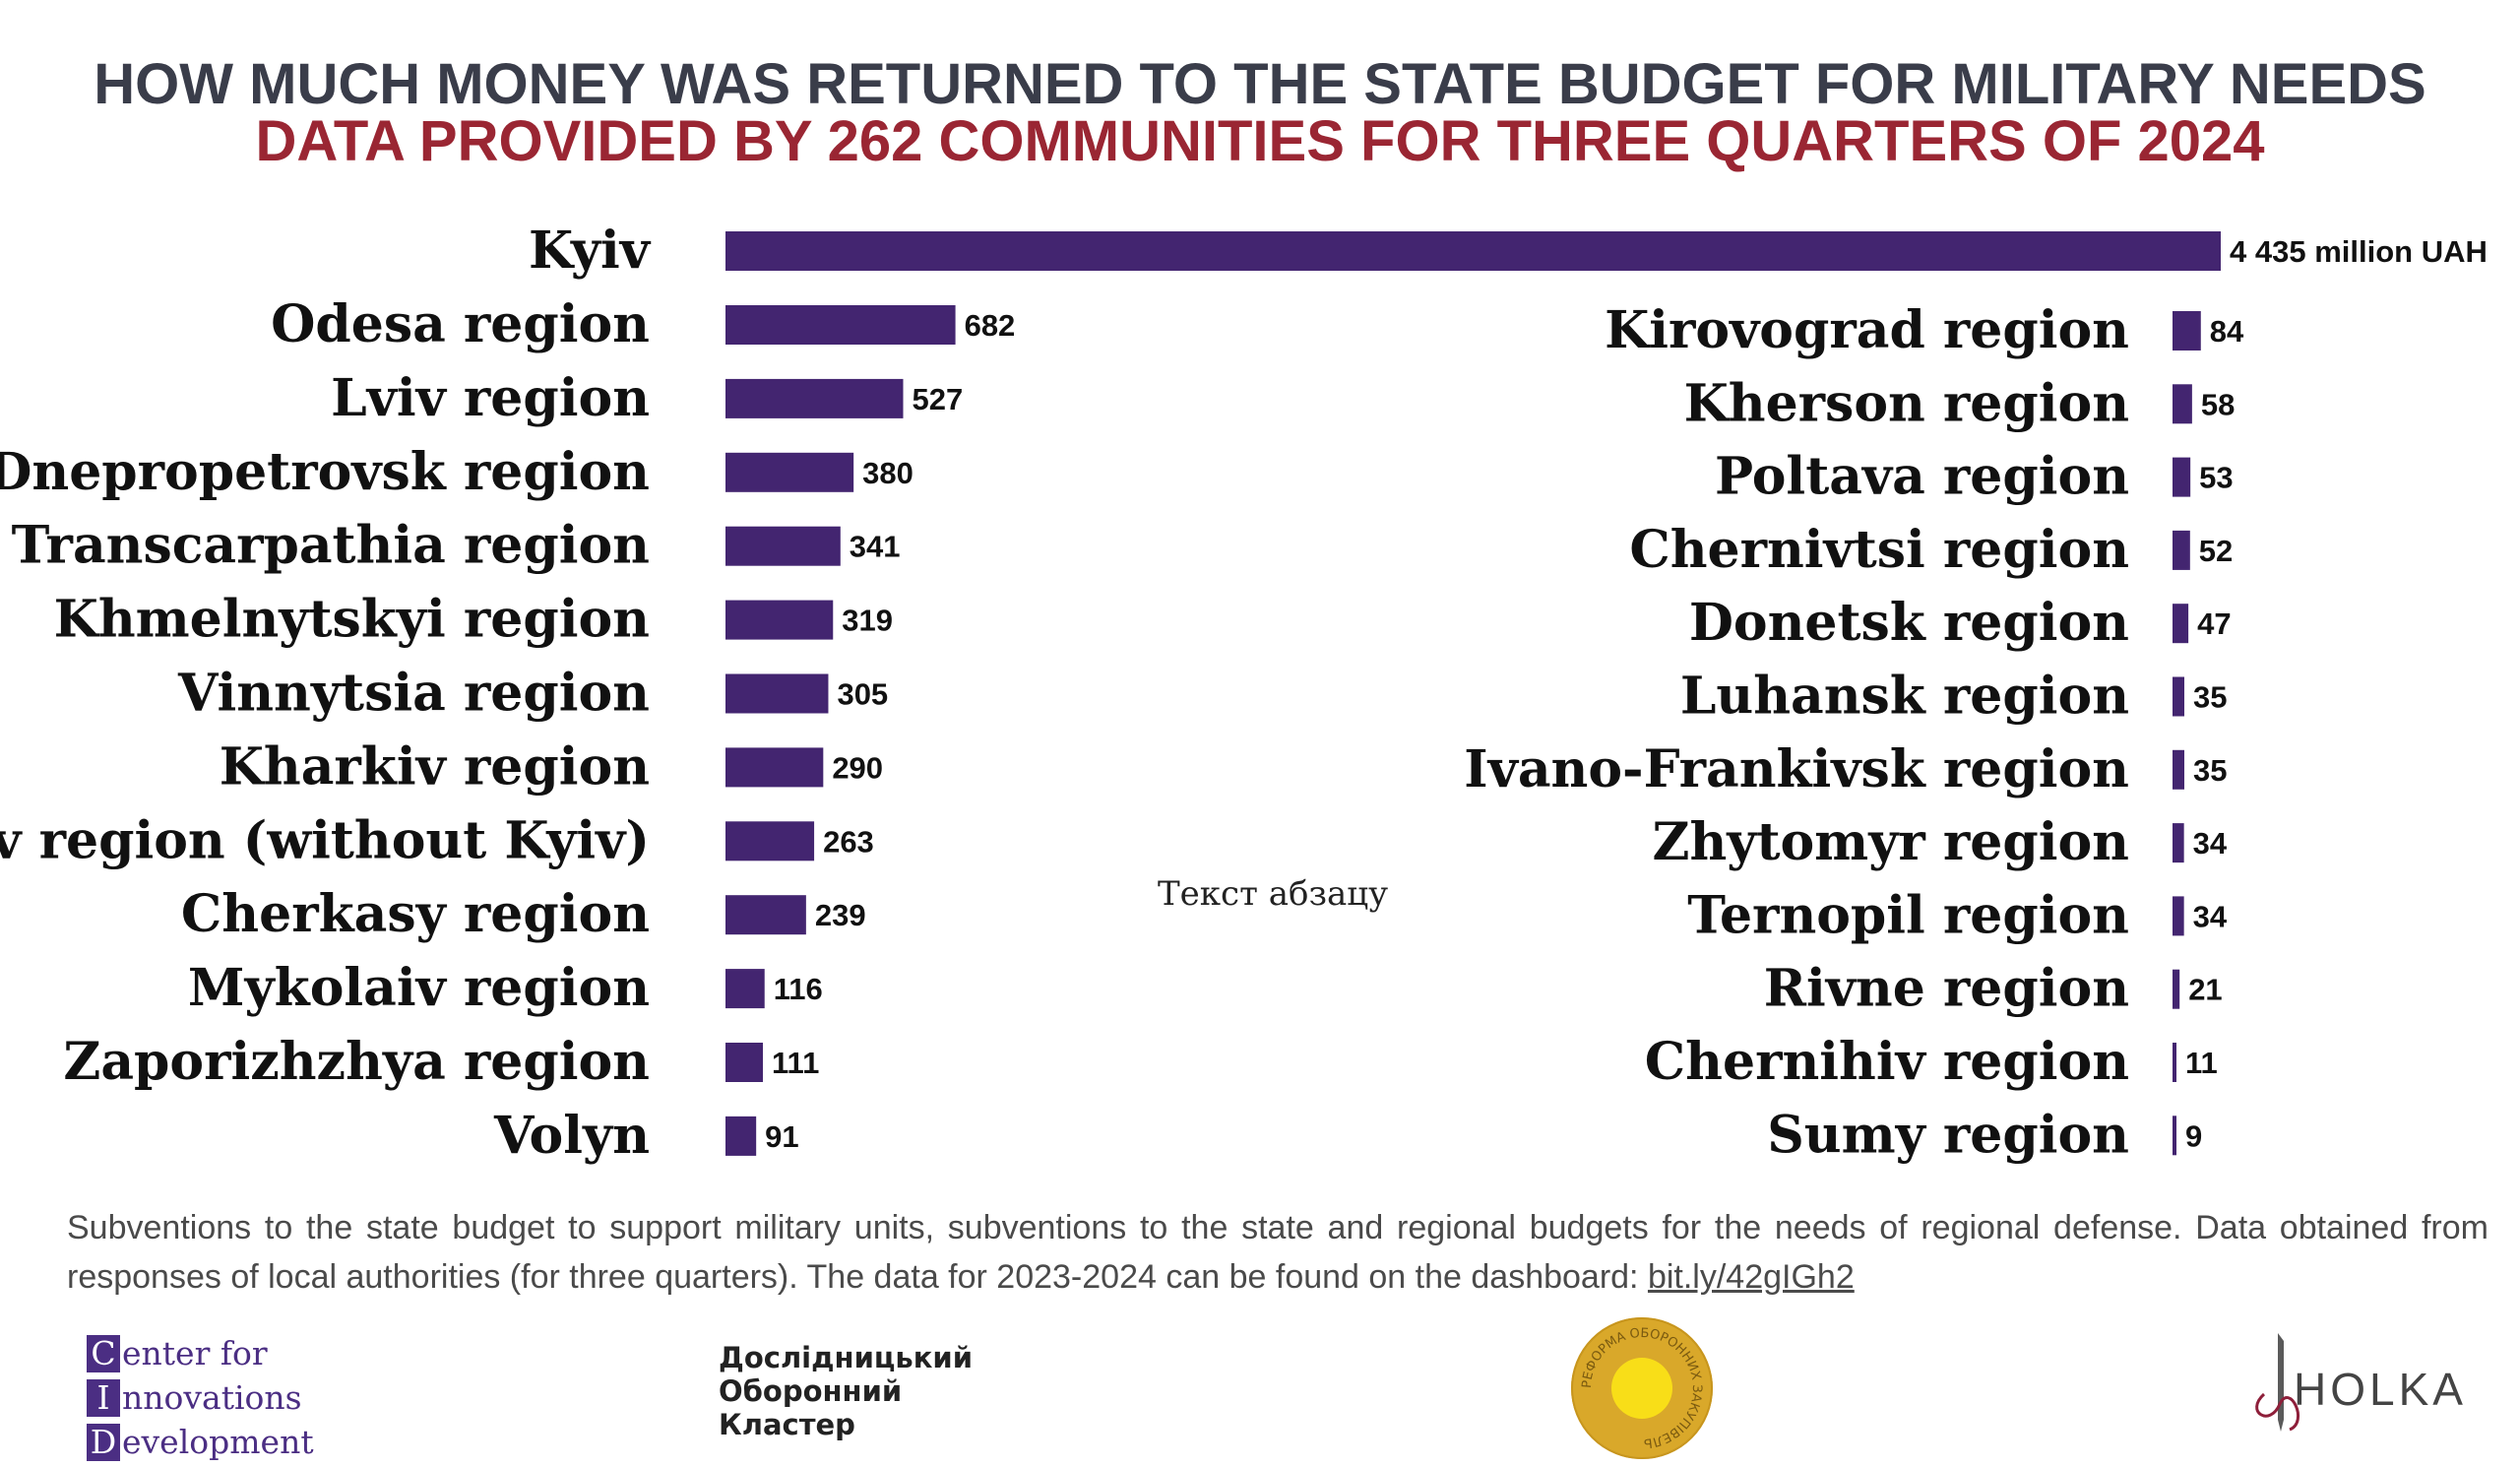 The width and height of the screenshot is (2520, 1467). Describe the element at coordinates (1904, 697) in the screenshot. I see `category-label: Luhansk region` at that location.